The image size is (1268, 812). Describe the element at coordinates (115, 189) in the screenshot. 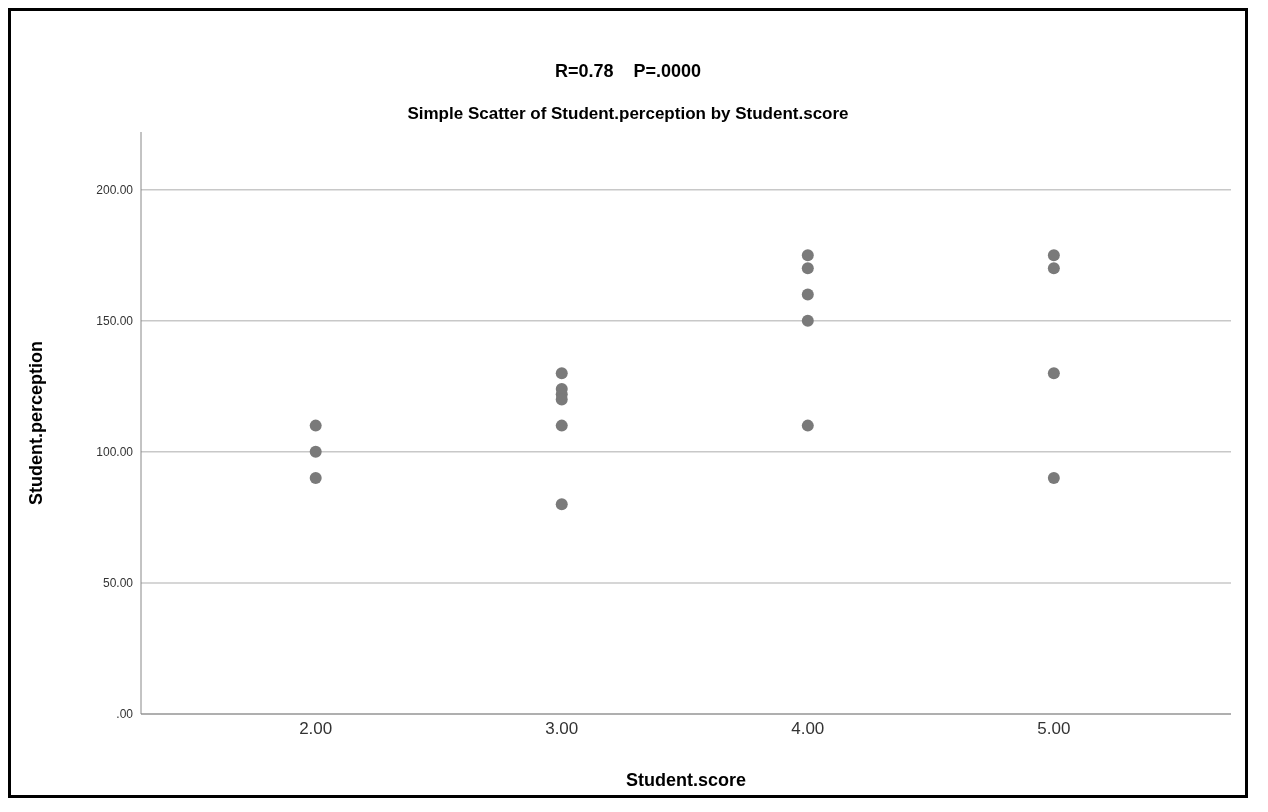

I see `y-tick-label: 200.00` at that location.